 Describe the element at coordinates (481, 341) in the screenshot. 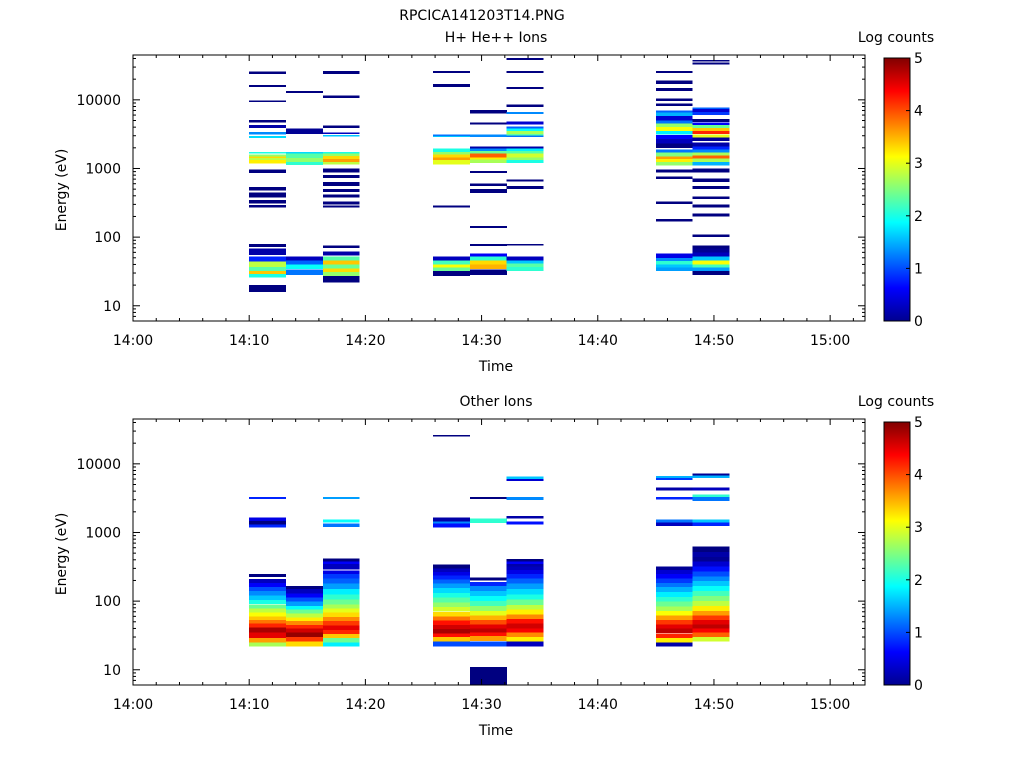

I see `x-tick-label: 14:30` at that location.